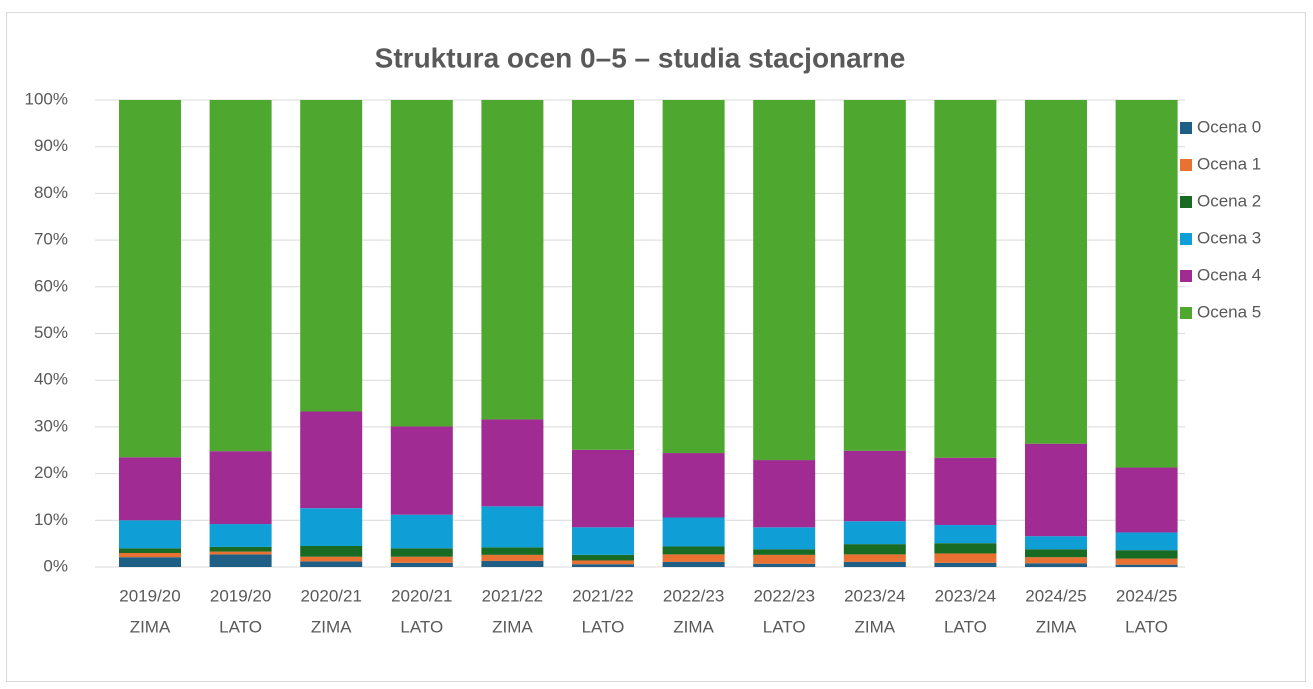 The width and height of the screenshot is (1313, 689). I want to click on legend-label: Ocena 5, so click(1229, 311).